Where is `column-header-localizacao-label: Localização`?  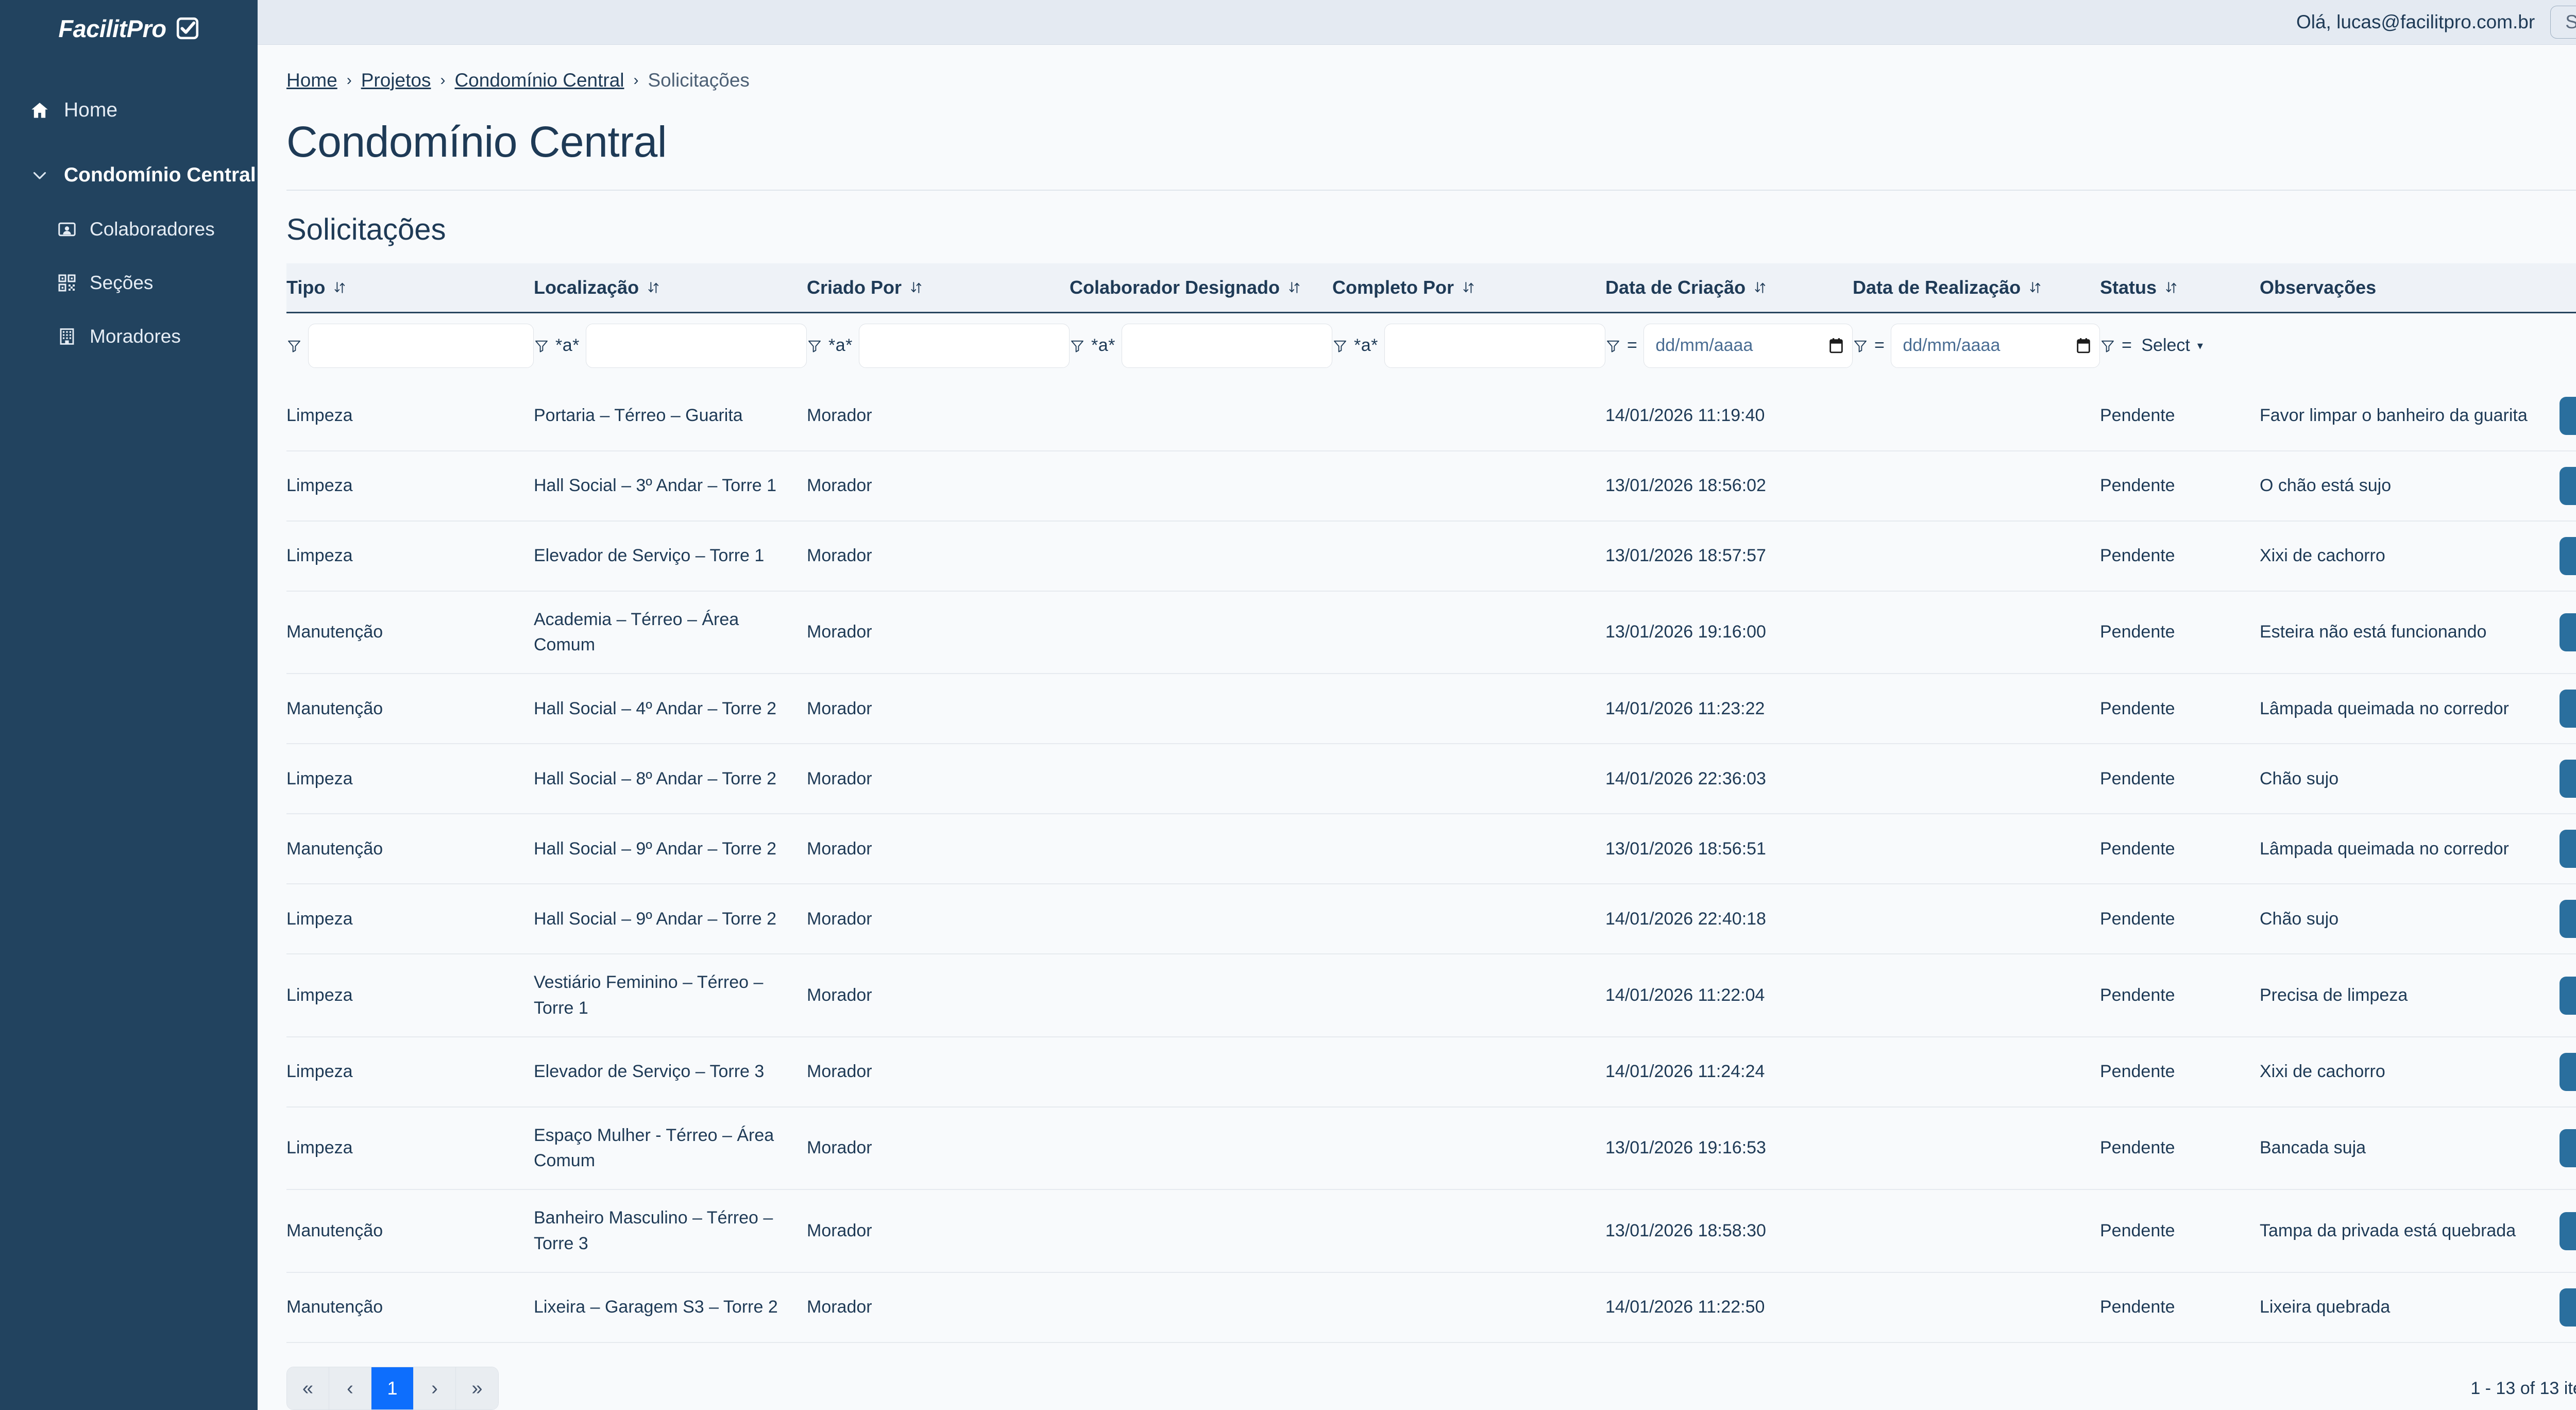
column-header-localizacao-label: Localização is located at coordinates (586, 287).